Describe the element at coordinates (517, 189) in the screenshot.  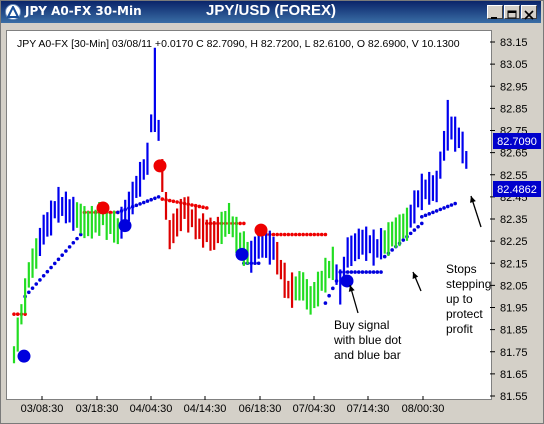
I see `stop-price-label: 82.4862` at that location.